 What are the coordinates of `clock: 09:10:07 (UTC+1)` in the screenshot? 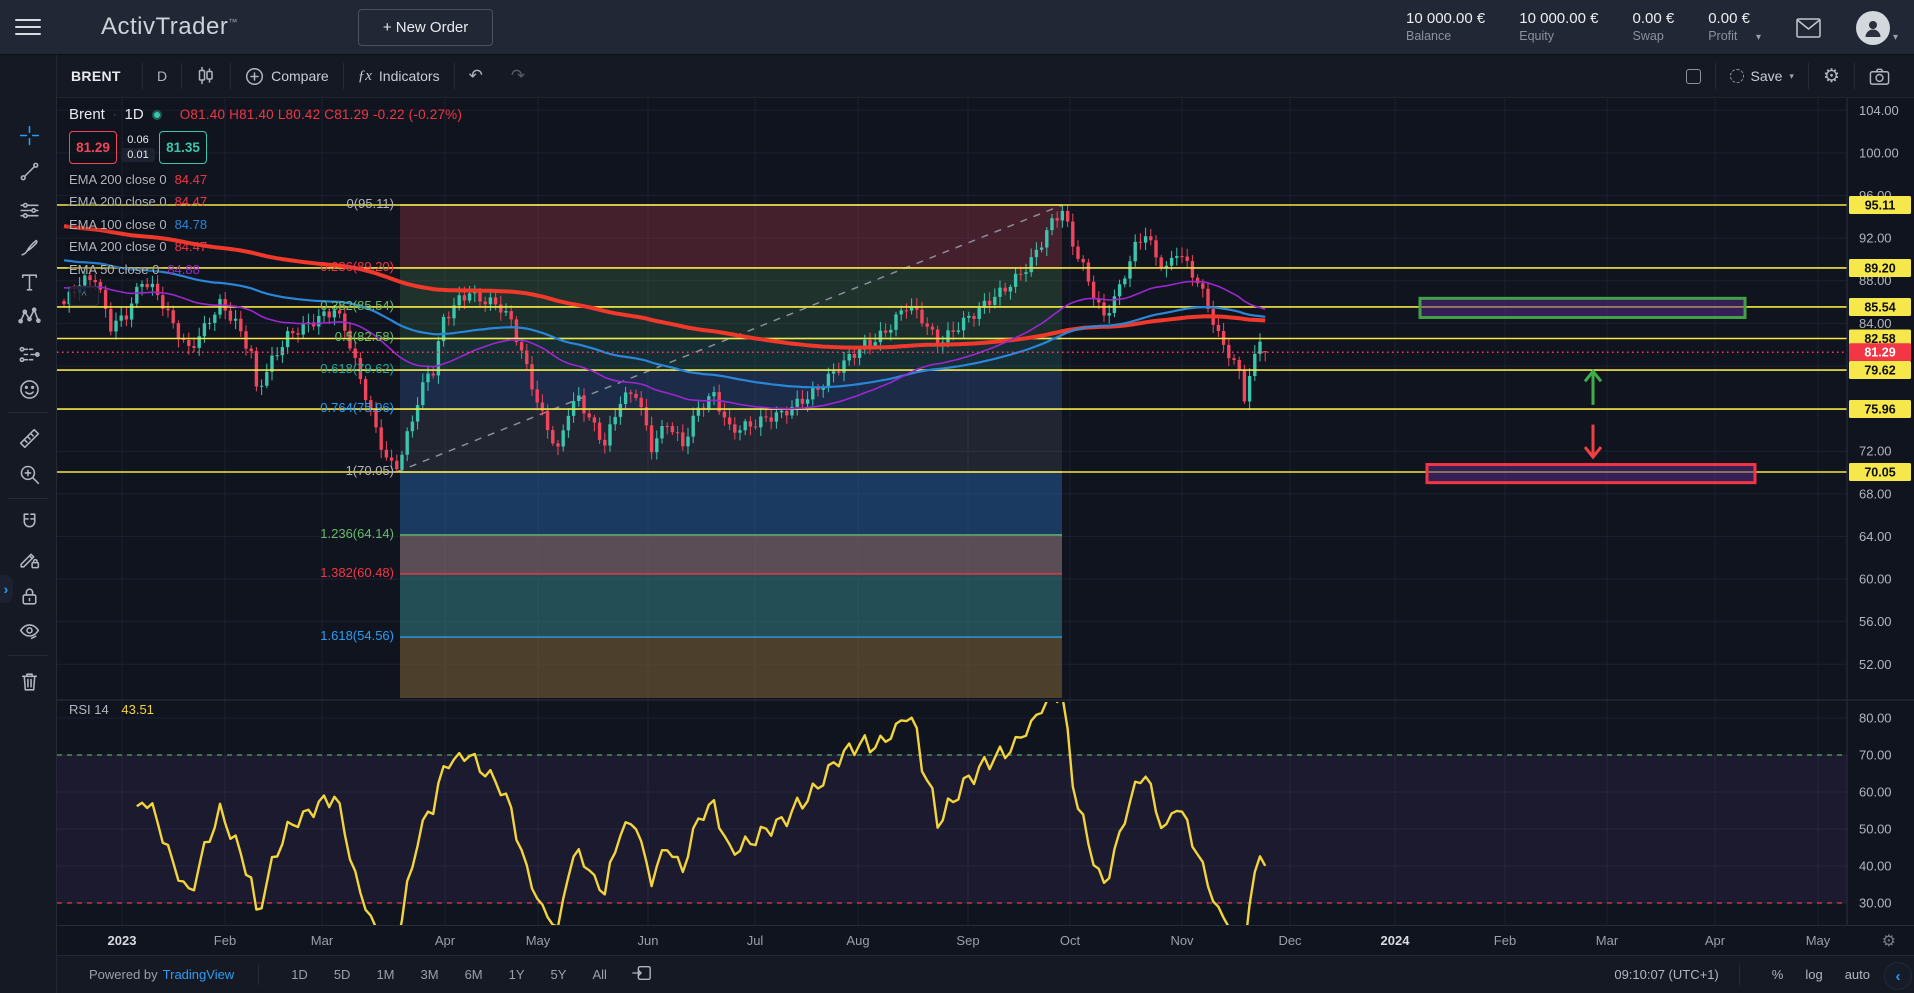 It's located at (1666, 974).